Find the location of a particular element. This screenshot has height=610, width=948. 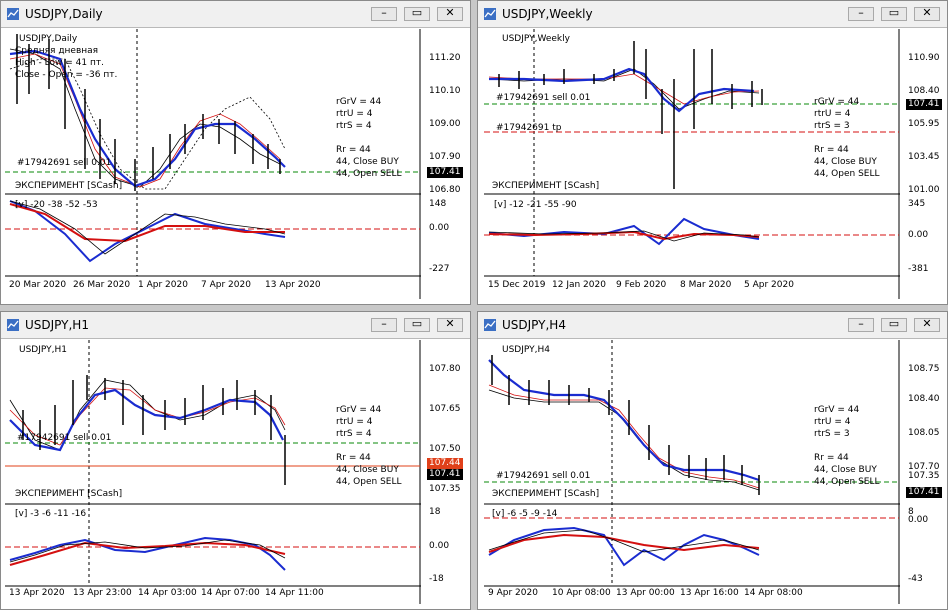

x-tick: 12 Jan 2020 is located at coordinates (579, 285).